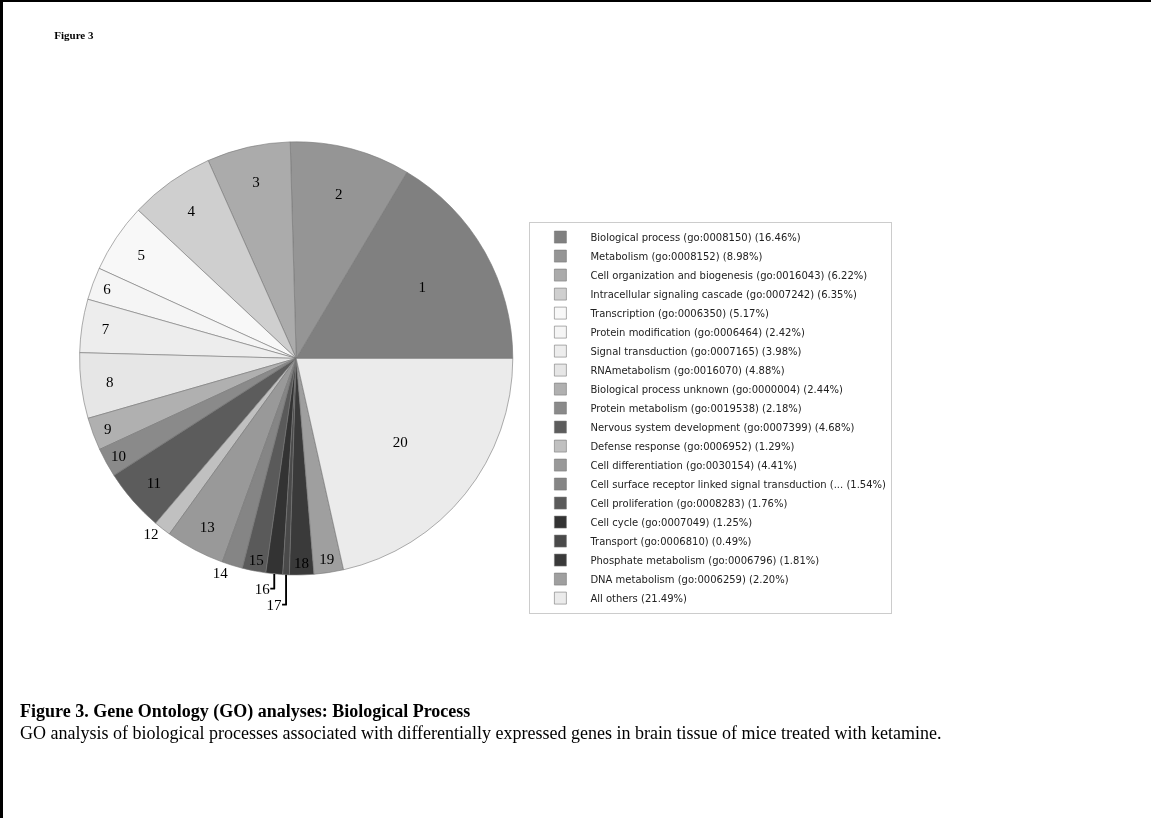 This screenshot has width=1151, height=818. What do you see at coordinates (705, 560) in the screenshot?
I see `legend-label: Phosphate metabolism (go:0006796) (1.81%)` at bounding box center [705, 560].